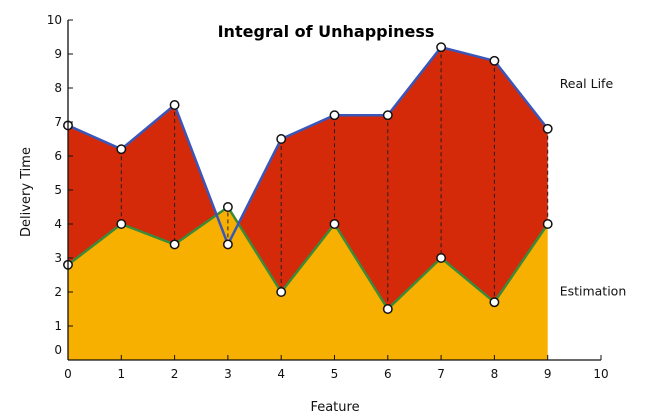  Describe the element at coordinates (58, 54) in the screenshot. I see `y-tick-label: 9` at that location.